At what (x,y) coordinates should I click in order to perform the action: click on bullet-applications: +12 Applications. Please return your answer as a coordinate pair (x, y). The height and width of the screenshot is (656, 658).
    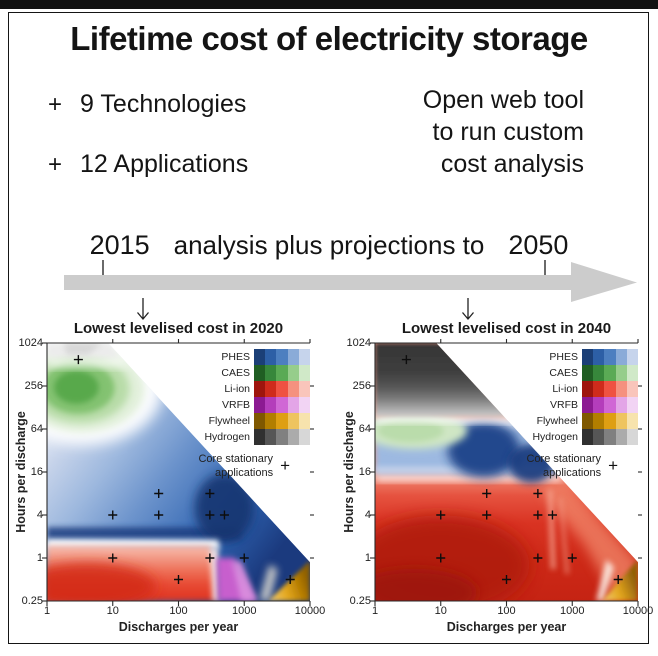
    Looking at the image, I should click on (148, 164).